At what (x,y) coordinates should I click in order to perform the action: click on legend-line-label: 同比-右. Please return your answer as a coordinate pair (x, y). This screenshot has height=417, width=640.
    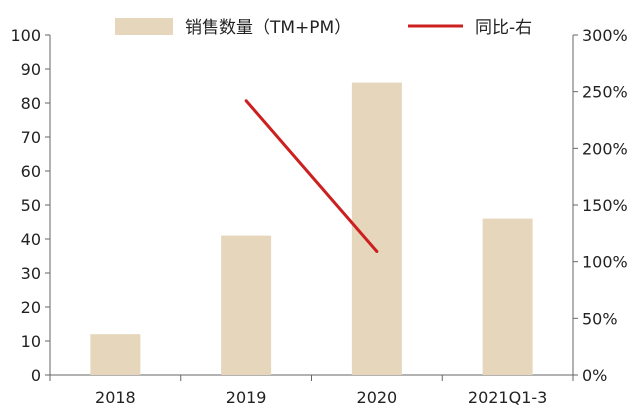
    Looking at the image, I should click on (503, 28).